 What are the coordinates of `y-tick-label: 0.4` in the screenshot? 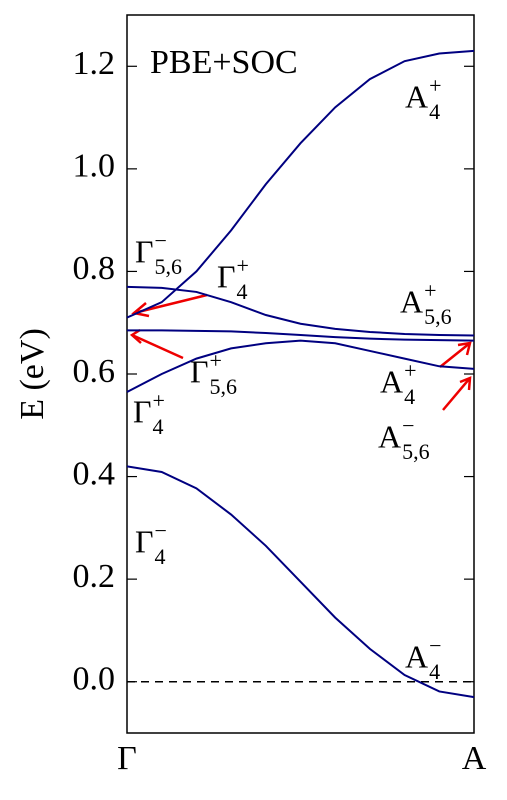 It's located at (94, 473).